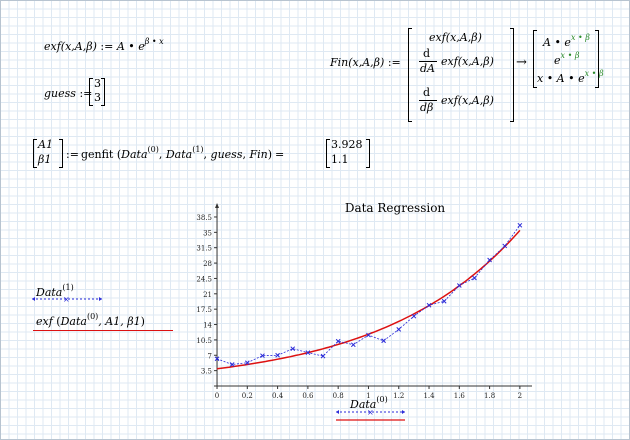 The height and width of the screenshot is (440, 630). Describe the element at coordinates (35, 153) in the screenshot. I see `genfit-lhs-bracket-left` at that location.